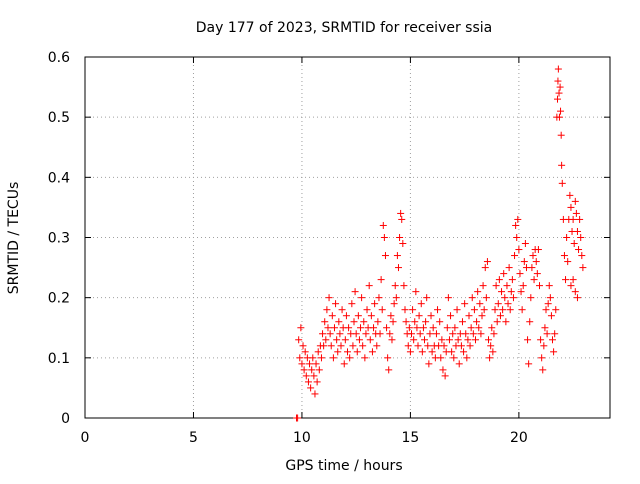 This screenshot has height=484, width=640. Describe the element at coordinates (59, 239) in the screenshot. I see `y-tick-label: 0.3` at that location.